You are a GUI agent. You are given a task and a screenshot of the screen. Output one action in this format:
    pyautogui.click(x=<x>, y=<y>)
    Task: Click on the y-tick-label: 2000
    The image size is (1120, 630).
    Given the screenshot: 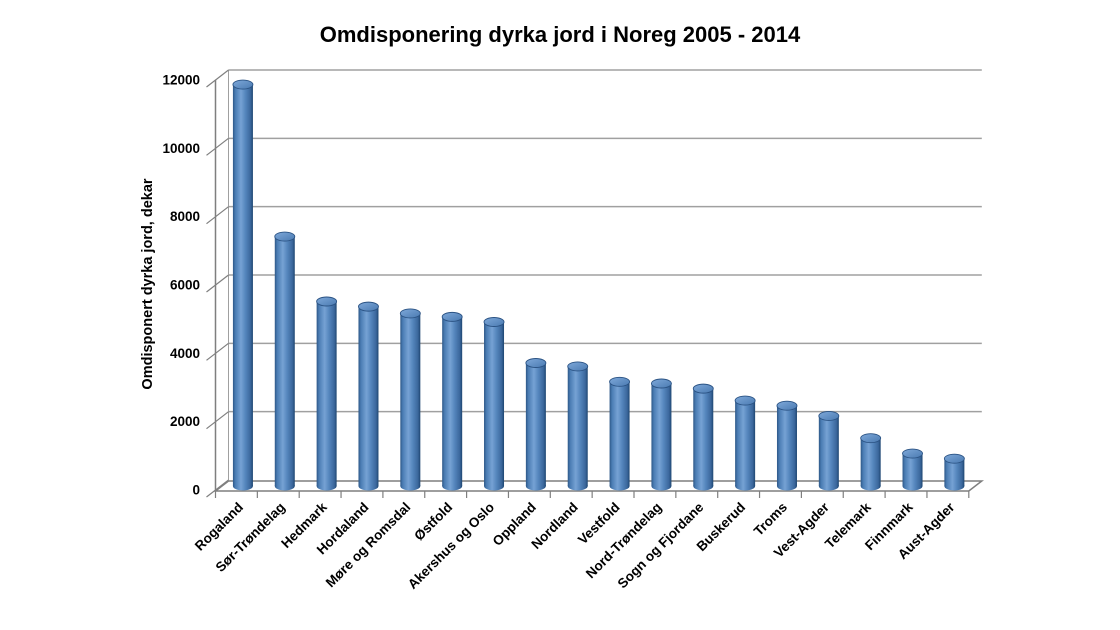 What is the action you would take?
    pyautogui.click(x=185, y=421)
    